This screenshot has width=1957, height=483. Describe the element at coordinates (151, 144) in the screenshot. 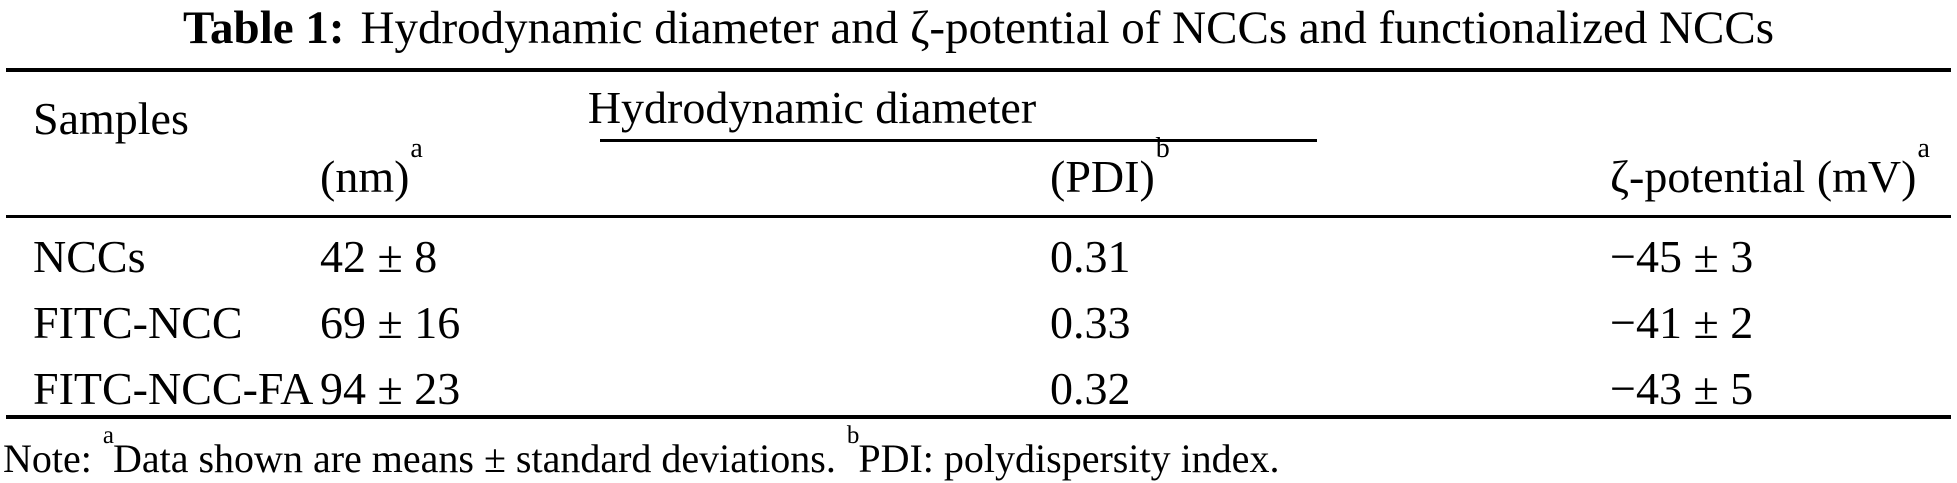

I see `samples-column-header: Samples` at that location.